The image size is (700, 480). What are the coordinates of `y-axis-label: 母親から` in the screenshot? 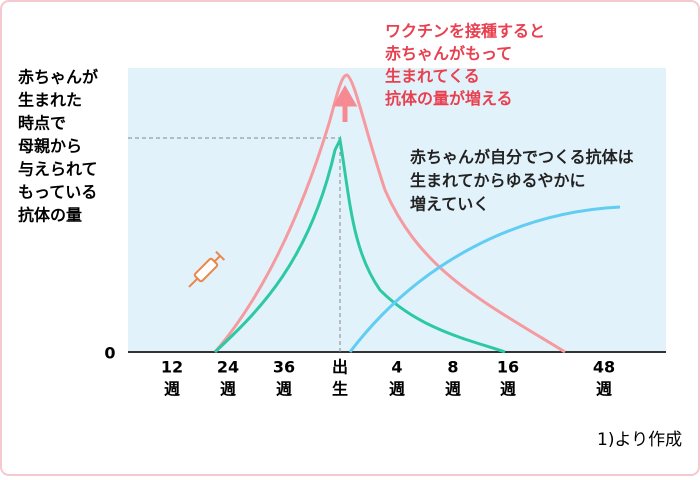 It's located at (50, 146).